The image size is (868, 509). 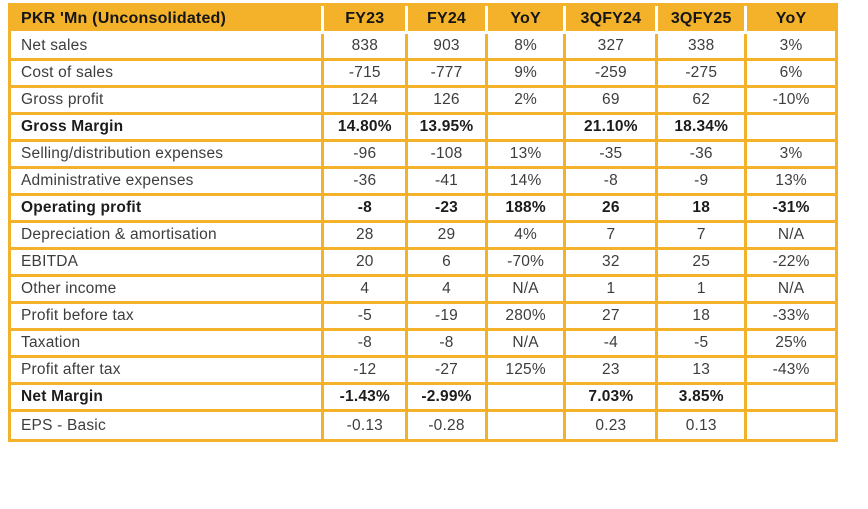 I want to click on value-cell: 903, so click(x=448, y=47).